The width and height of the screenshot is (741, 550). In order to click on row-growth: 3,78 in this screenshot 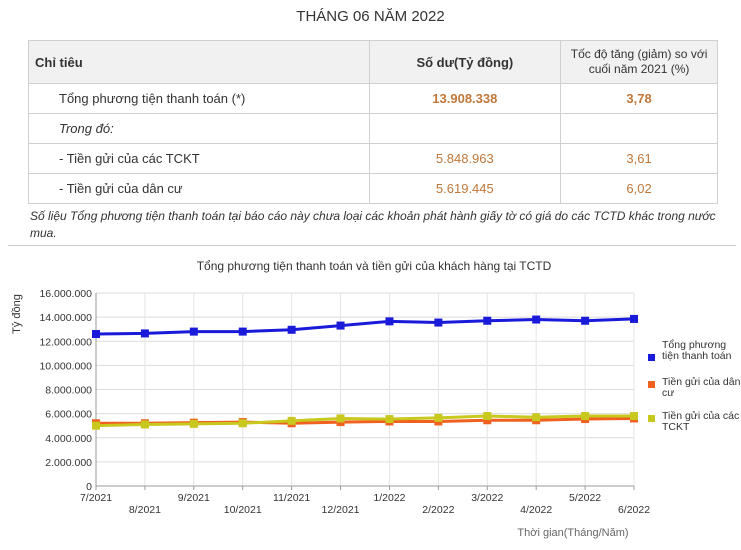, I will do `click(639, 98)`.